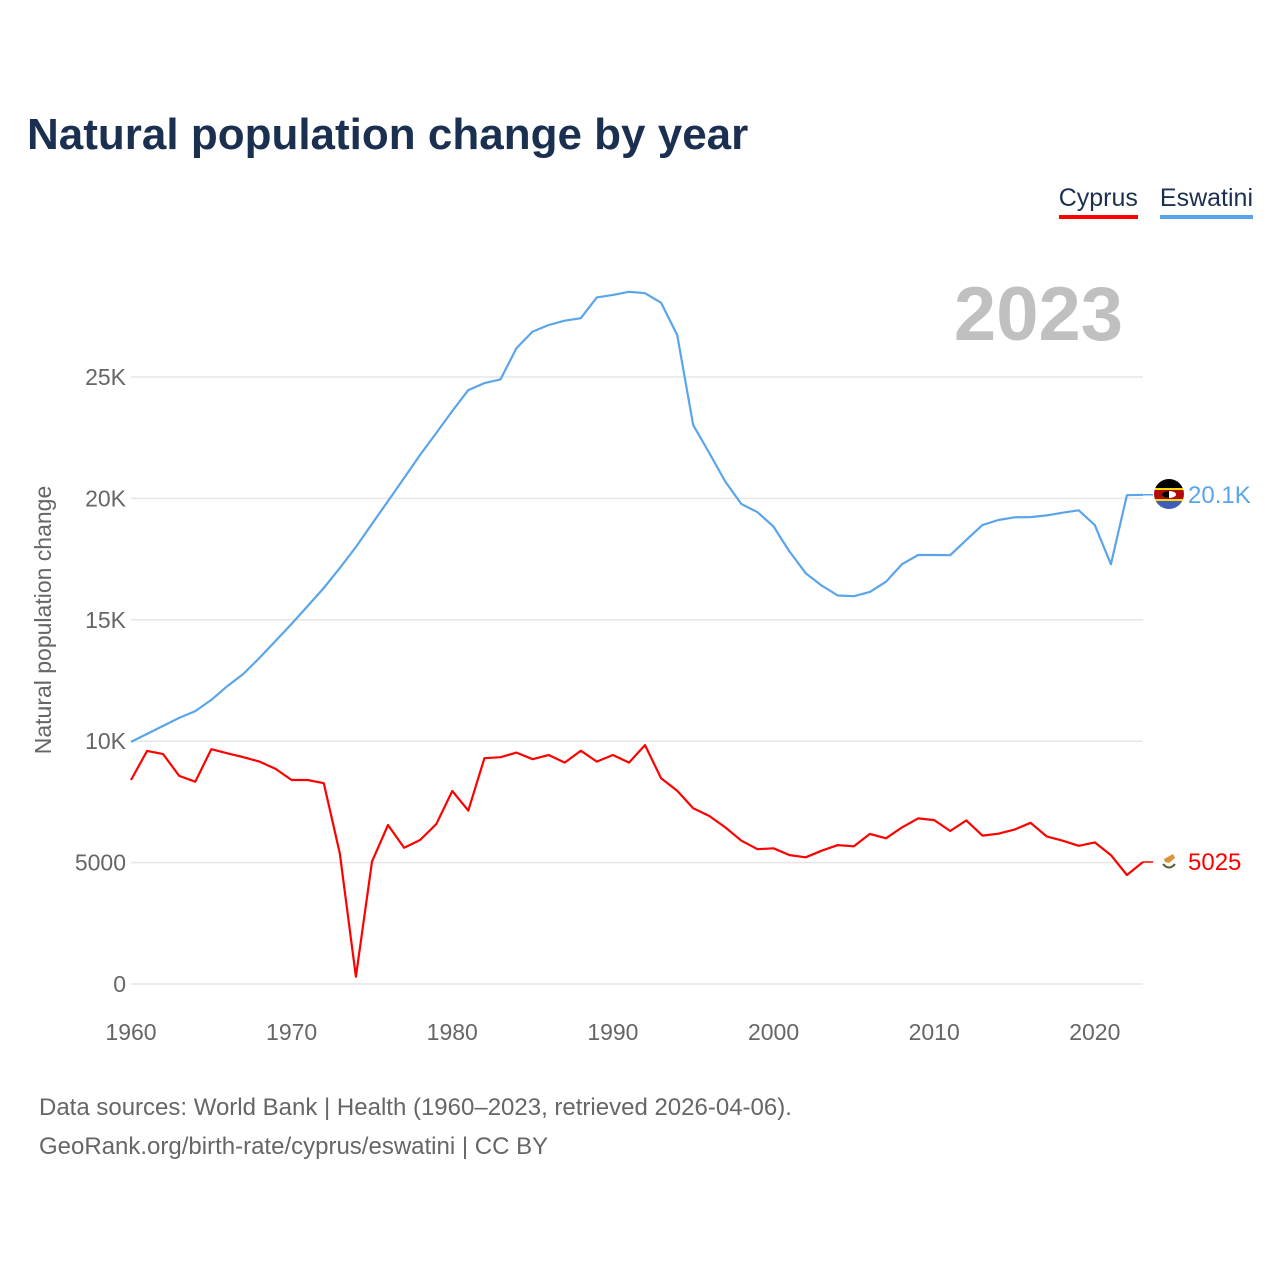 This screenshot has height=1280, width=1280. What do you see at coordinates (1038, 314) in the screenshot?
I see `year-watermark: 2023` at bounding box center [1038, 314].